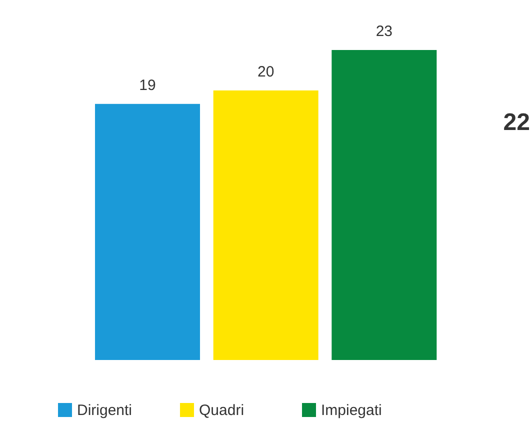 This screenshot has width=532, height=423. What do you see at coordinates (265, 71) in the screenshot?
I see `data-label: 20` at bounding box center [265, 71].